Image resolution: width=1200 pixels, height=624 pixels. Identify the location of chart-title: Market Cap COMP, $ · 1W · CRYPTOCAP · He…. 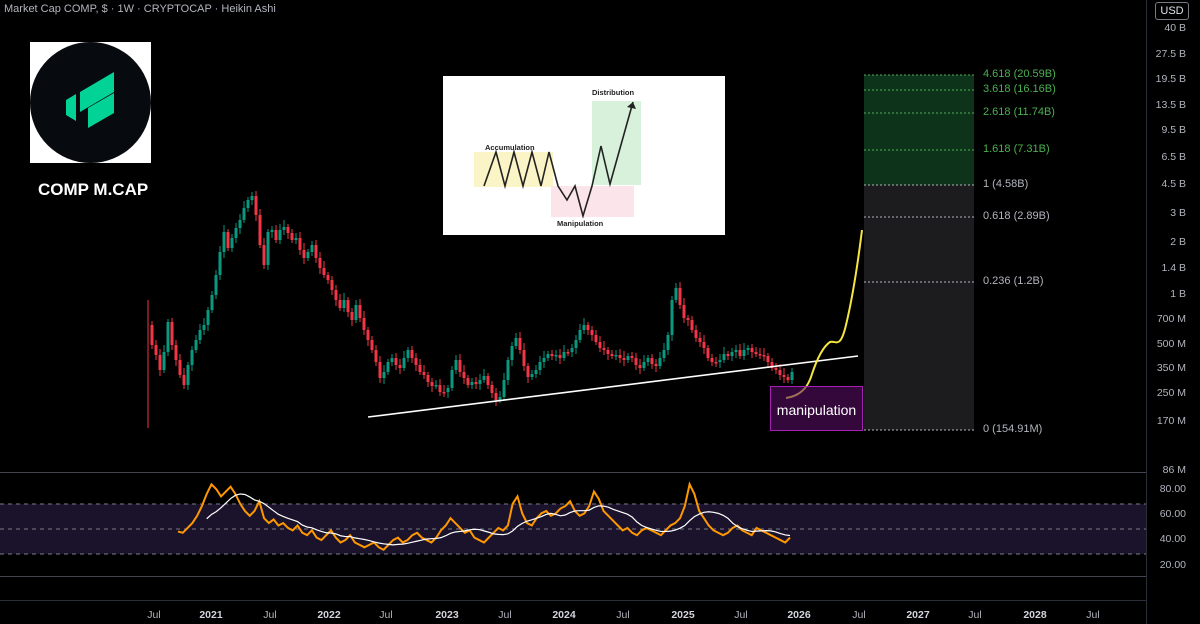
(140, 9).